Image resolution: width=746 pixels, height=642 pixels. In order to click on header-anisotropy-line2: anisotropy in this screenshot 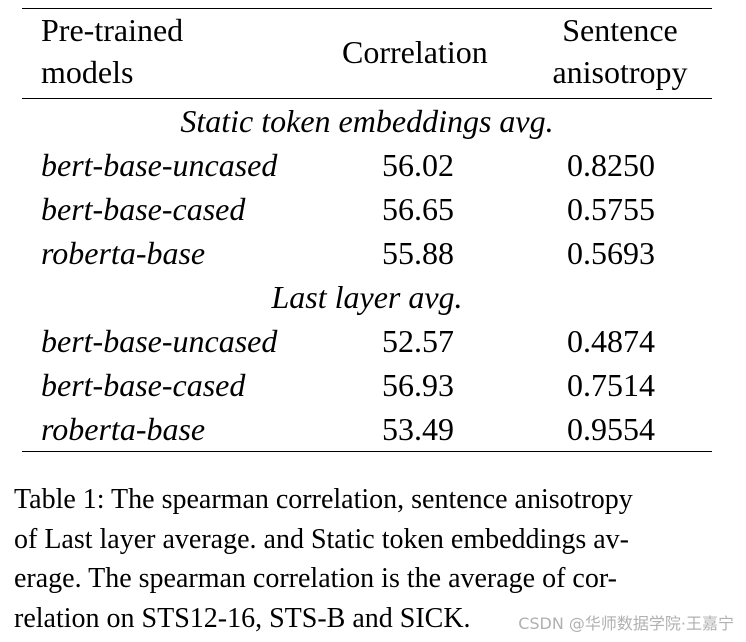, I will do `click(620, 72)`.